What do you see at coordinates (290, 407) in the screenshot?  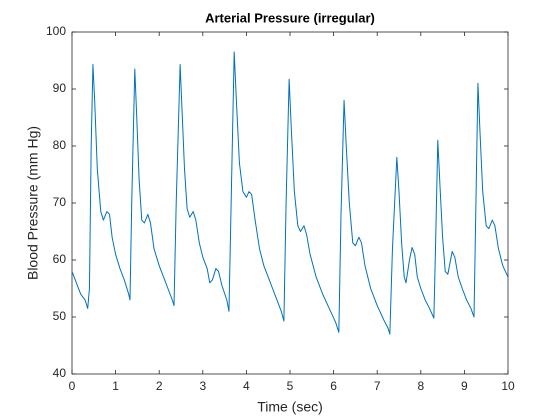 I see `x-axis-label: Time (sec)` at bounding box center [290, 407].